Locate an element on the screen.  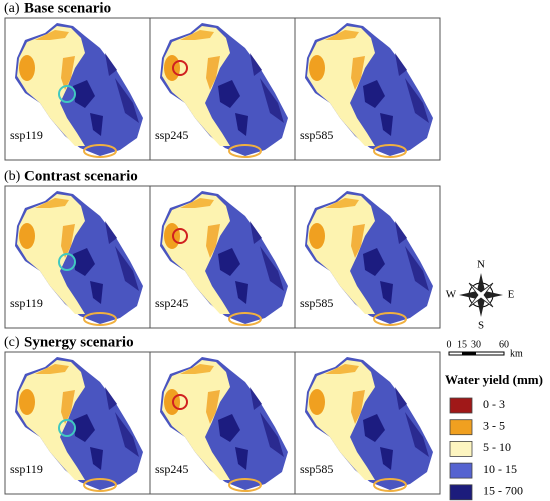
scale-label: 30 is located at coordinates (476, 344).